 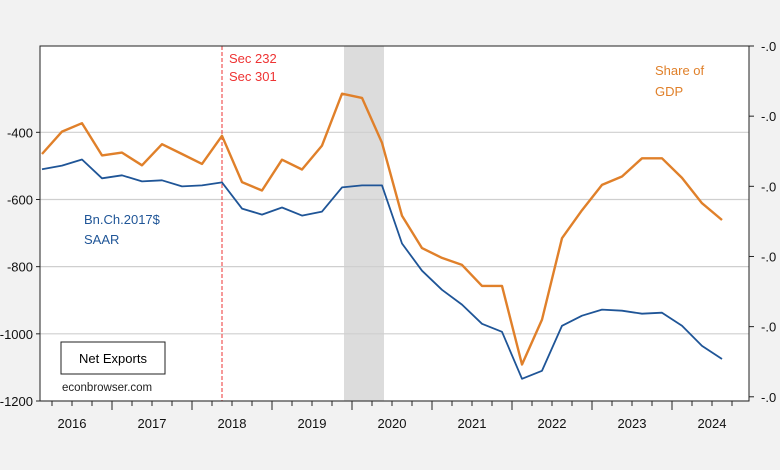 What do you see at coordinates (152, 423) in the screenshot?
I see `x-axis-tick-label: 2017` at bounding box center [152, 423].